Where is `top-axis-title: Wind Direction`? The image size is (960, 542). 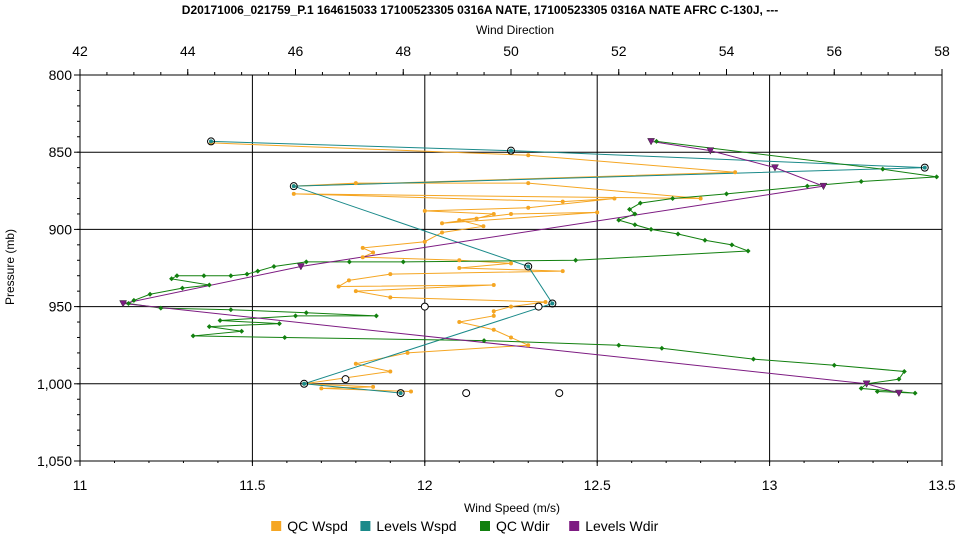
top-axis-title: Wind Direction is located at coordinates (515, 30).